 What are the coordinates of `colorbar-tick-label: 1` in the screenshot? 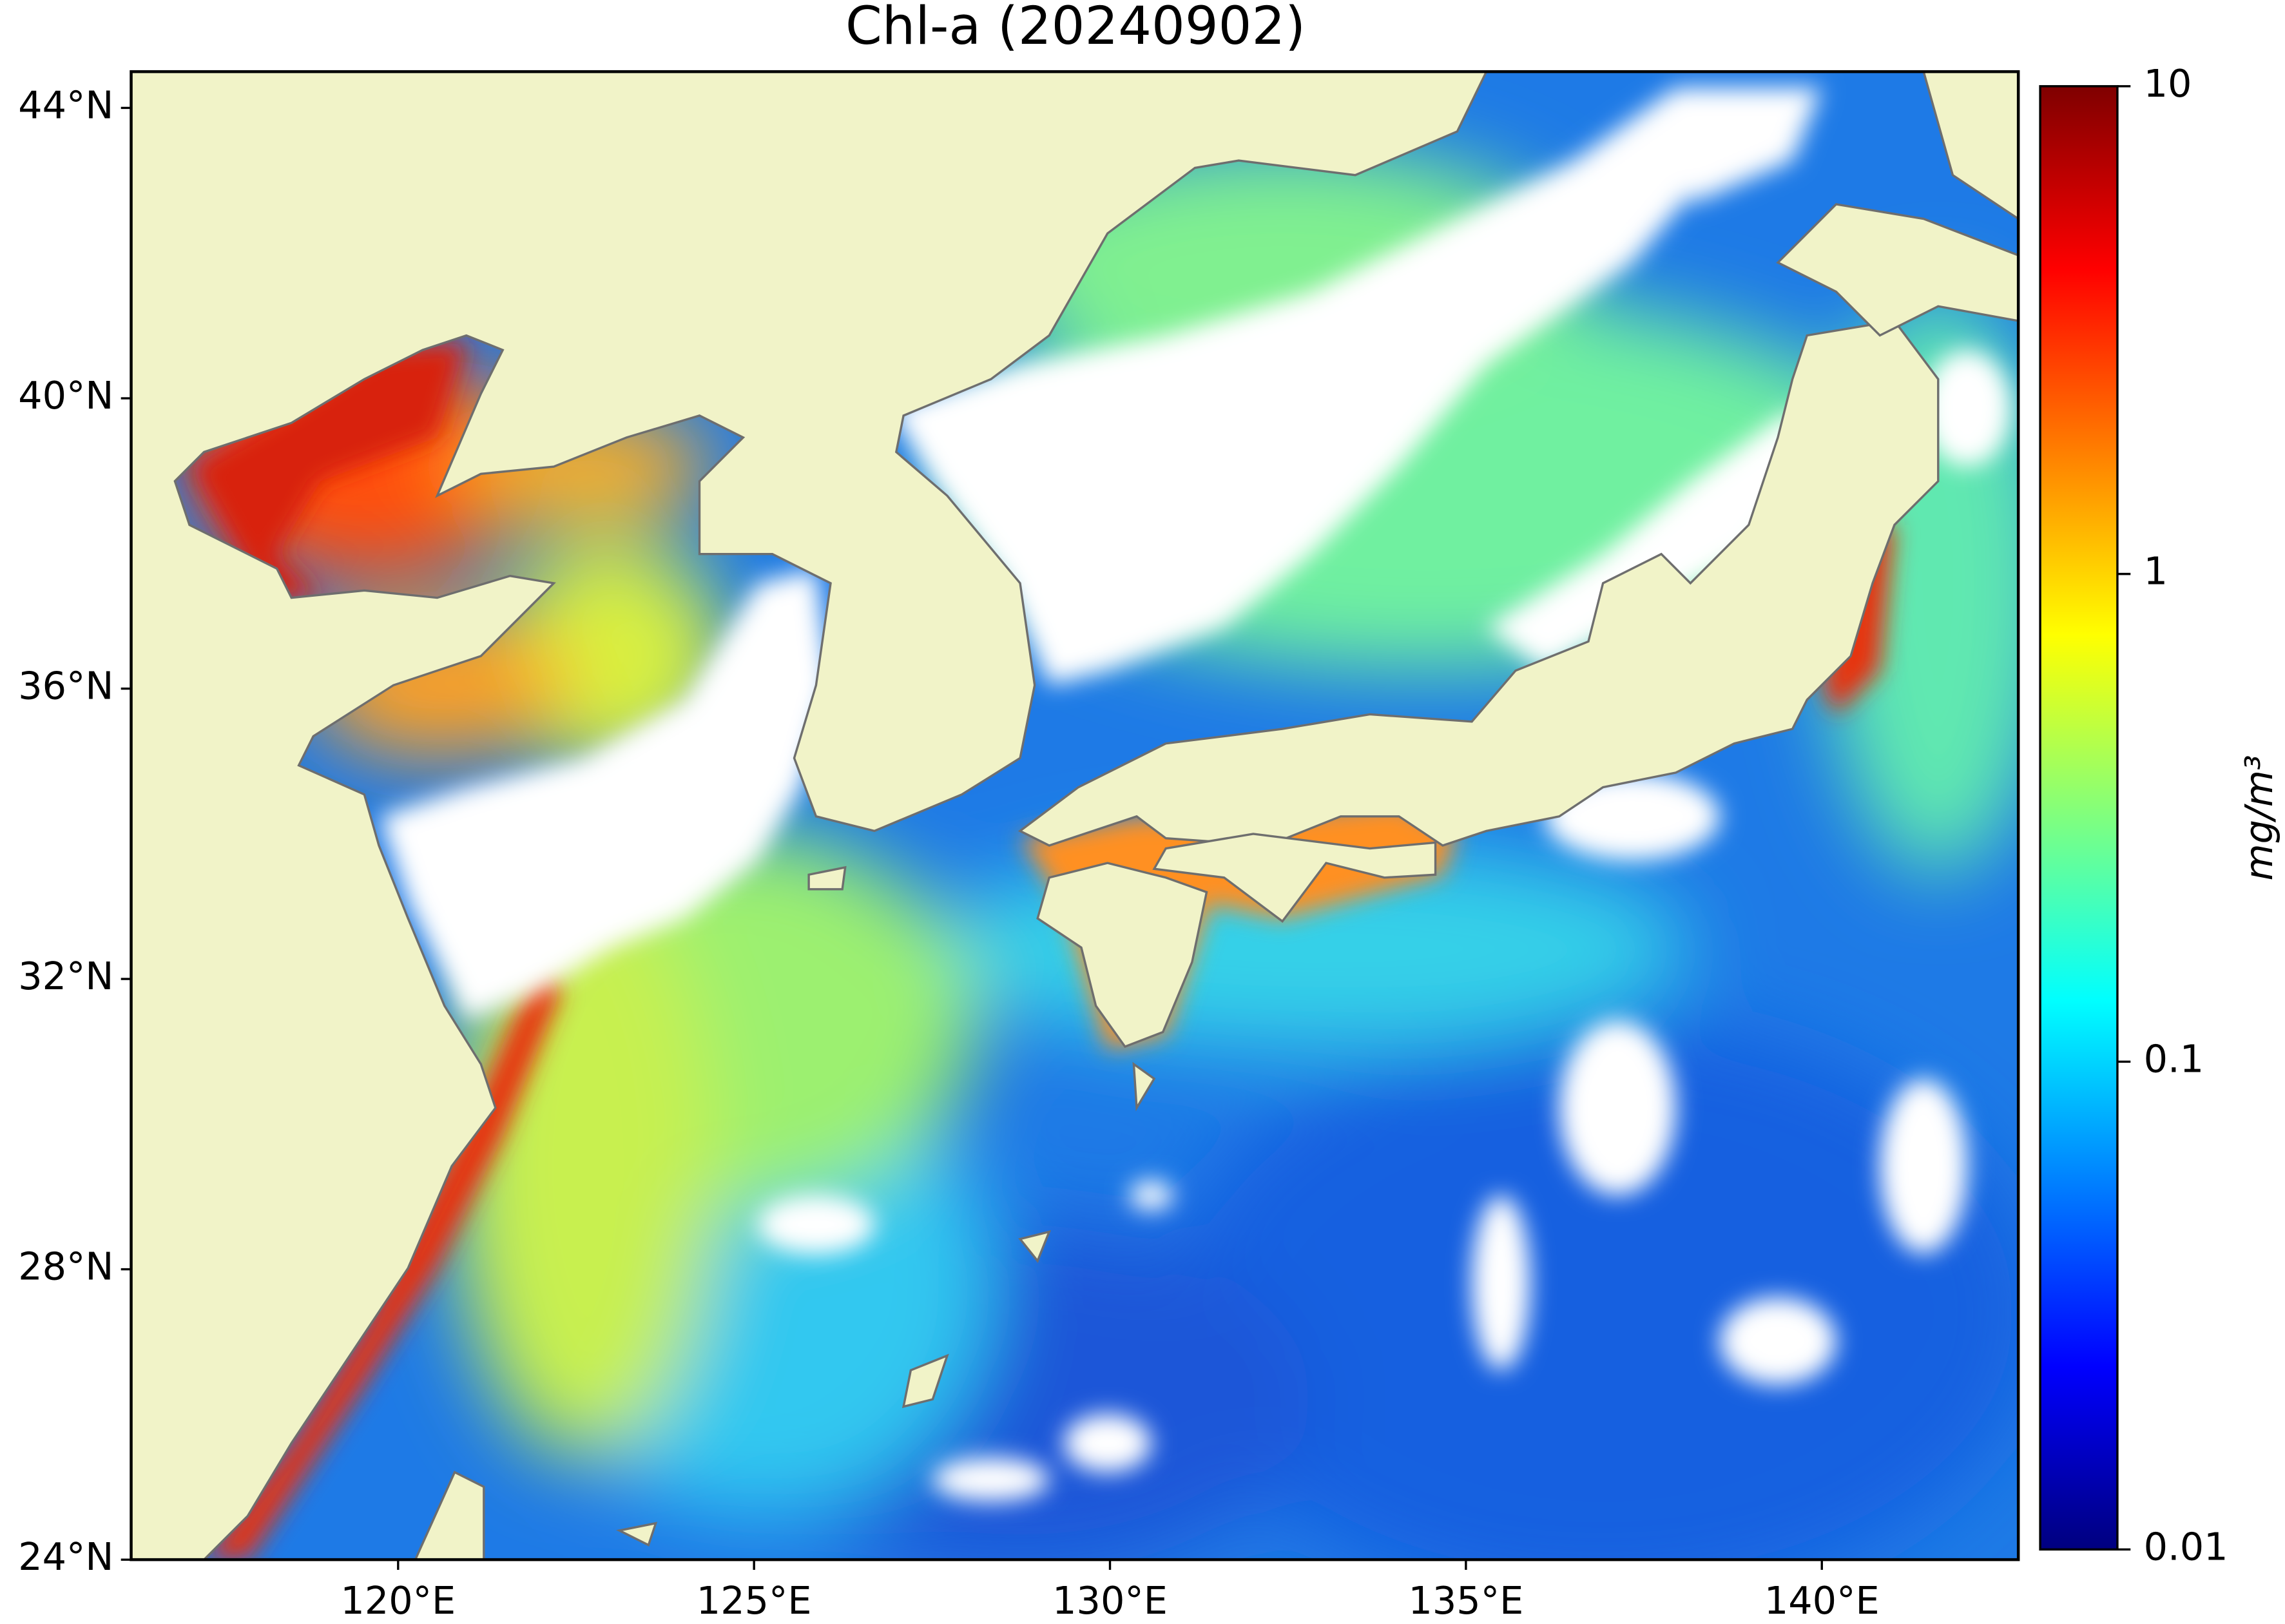 It's located at (2156, 571).